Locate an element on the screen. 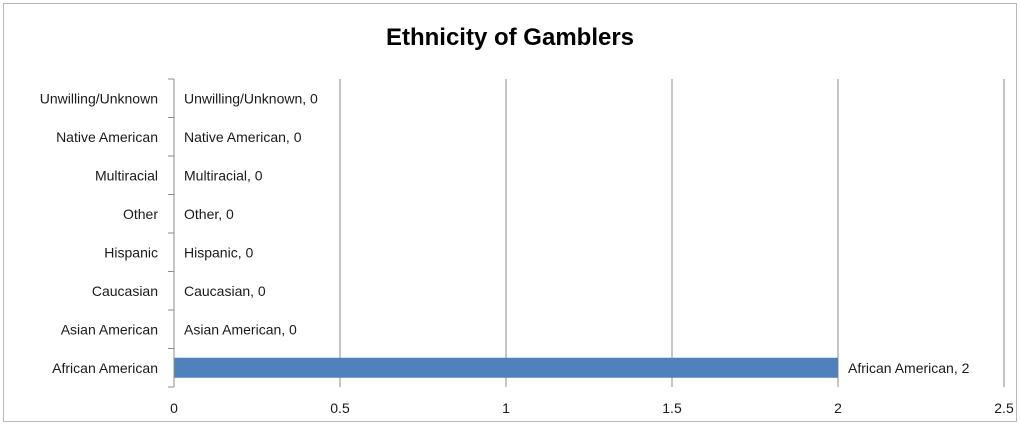 This screenshot has height=425, width=1020. data-label: Unwilling/Unknown, 0 is located at coordinates (251, 98).